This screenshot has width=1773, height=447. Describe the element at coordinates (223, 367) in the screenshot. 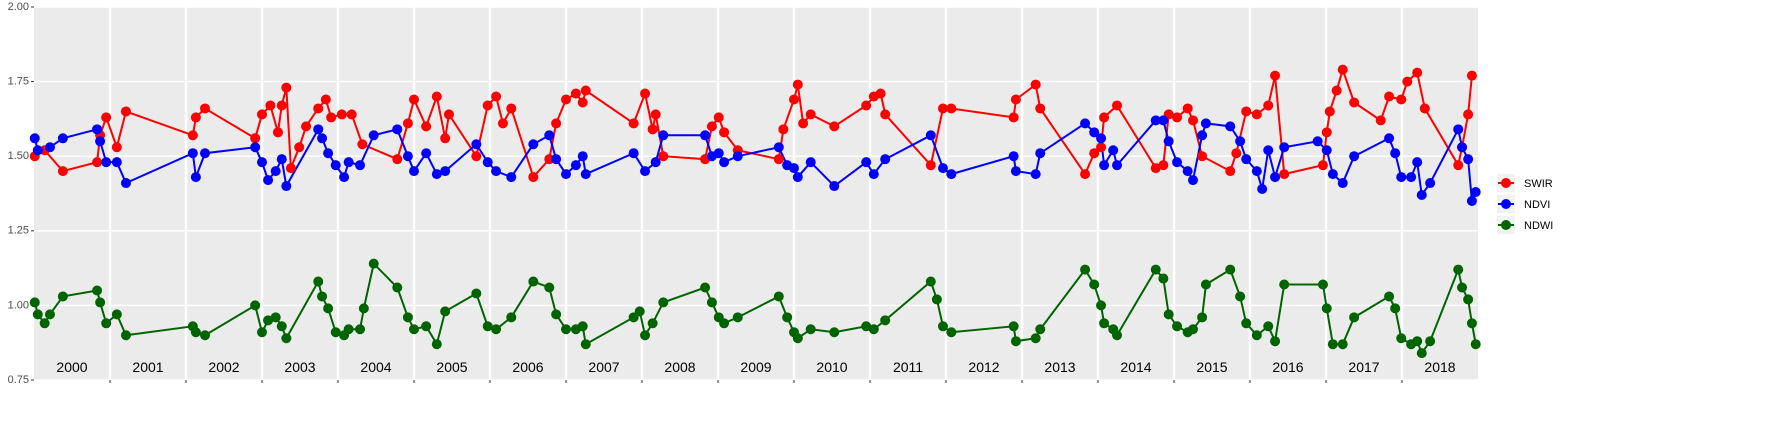

I see `year-label: 2002` at that location.